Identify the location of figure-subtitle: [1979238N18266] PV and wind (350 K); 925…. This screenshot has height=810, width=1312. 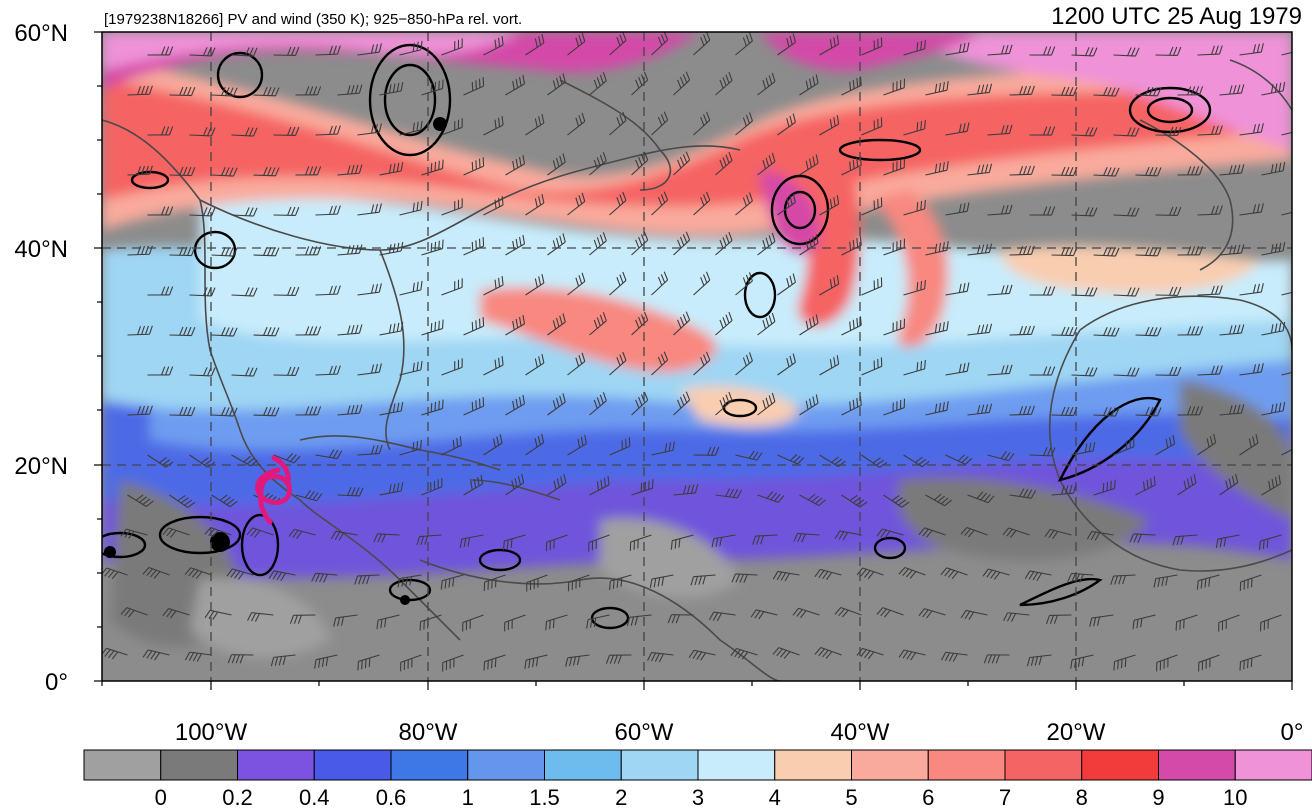
(313, 19).